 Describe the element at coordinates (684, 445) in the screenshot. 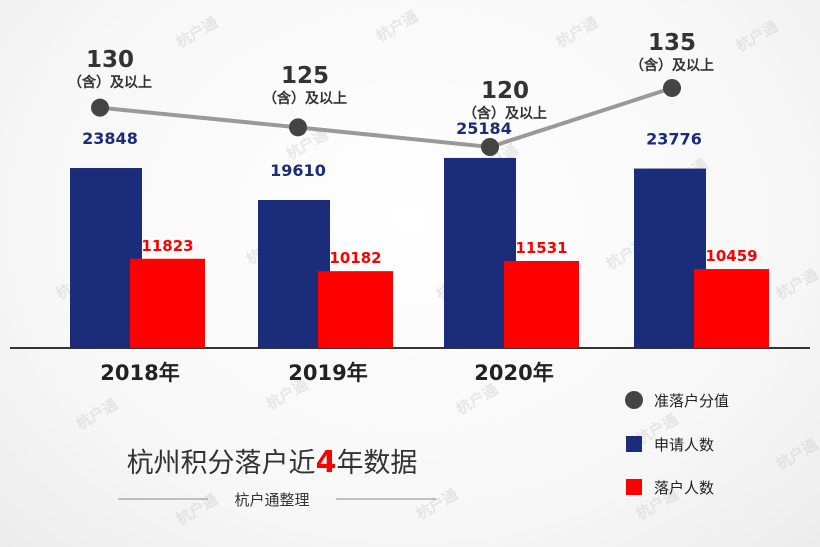

I see `legend-label-1: 申请人数` at that location.